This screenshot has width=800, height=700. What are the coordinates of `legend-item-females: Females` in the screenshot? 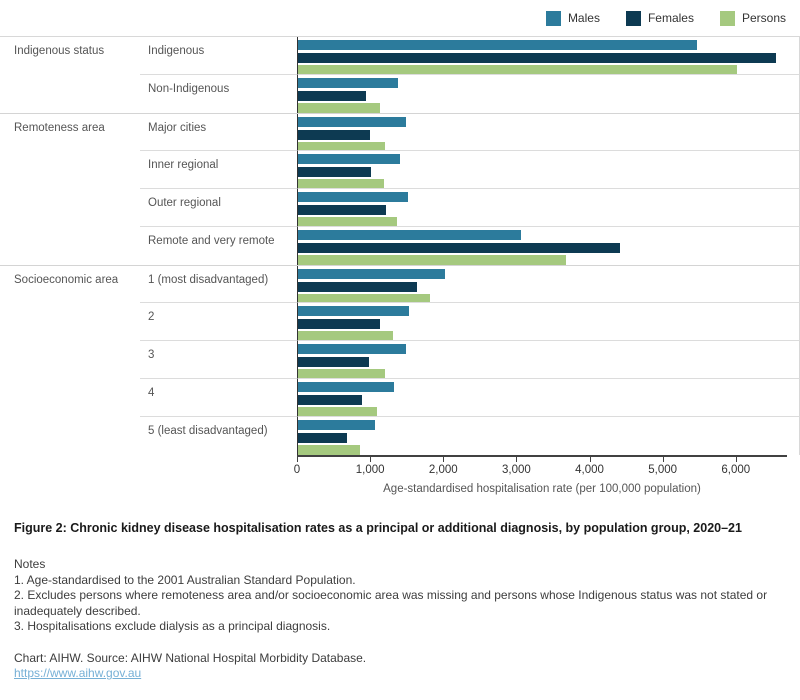 It's located at (659, 18).